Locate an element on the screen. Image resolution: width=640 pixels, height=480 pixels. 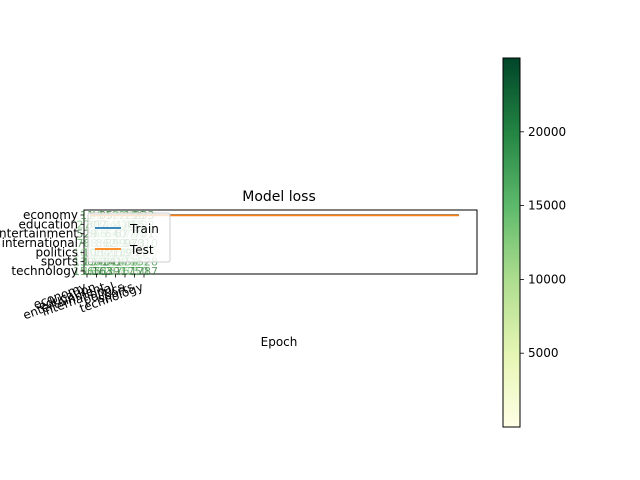
colorbar-tick-label: 10000 is located at coordinates (547, 279).